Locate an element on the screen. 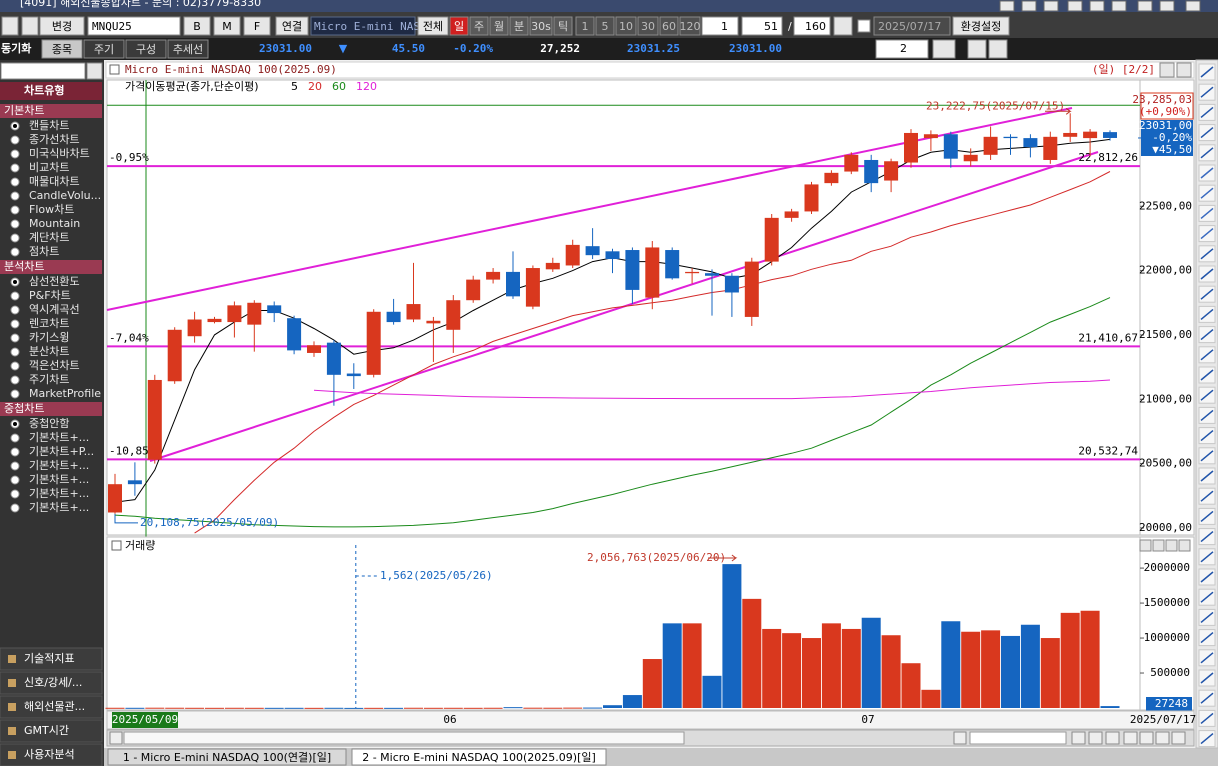  chart-type-item: 미국식바차트 is located at coordinates (59, 153).